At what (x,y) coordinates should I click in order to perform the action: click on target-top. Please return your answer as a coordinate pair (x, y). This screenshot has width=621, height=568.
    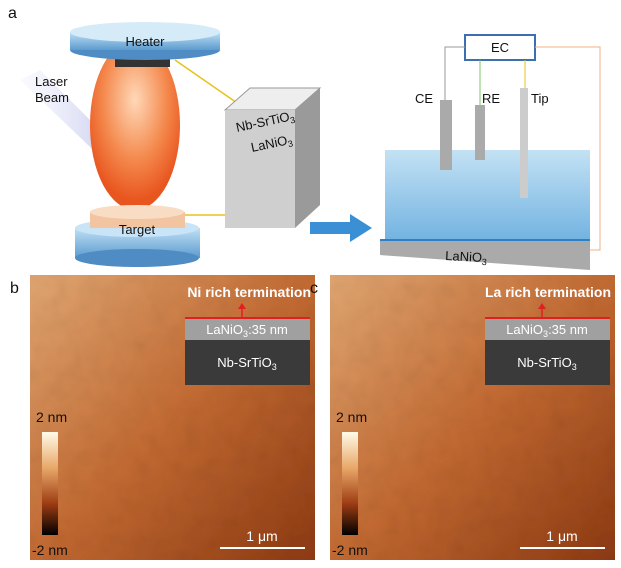
    Looking at the image, I should click on (137, 212).